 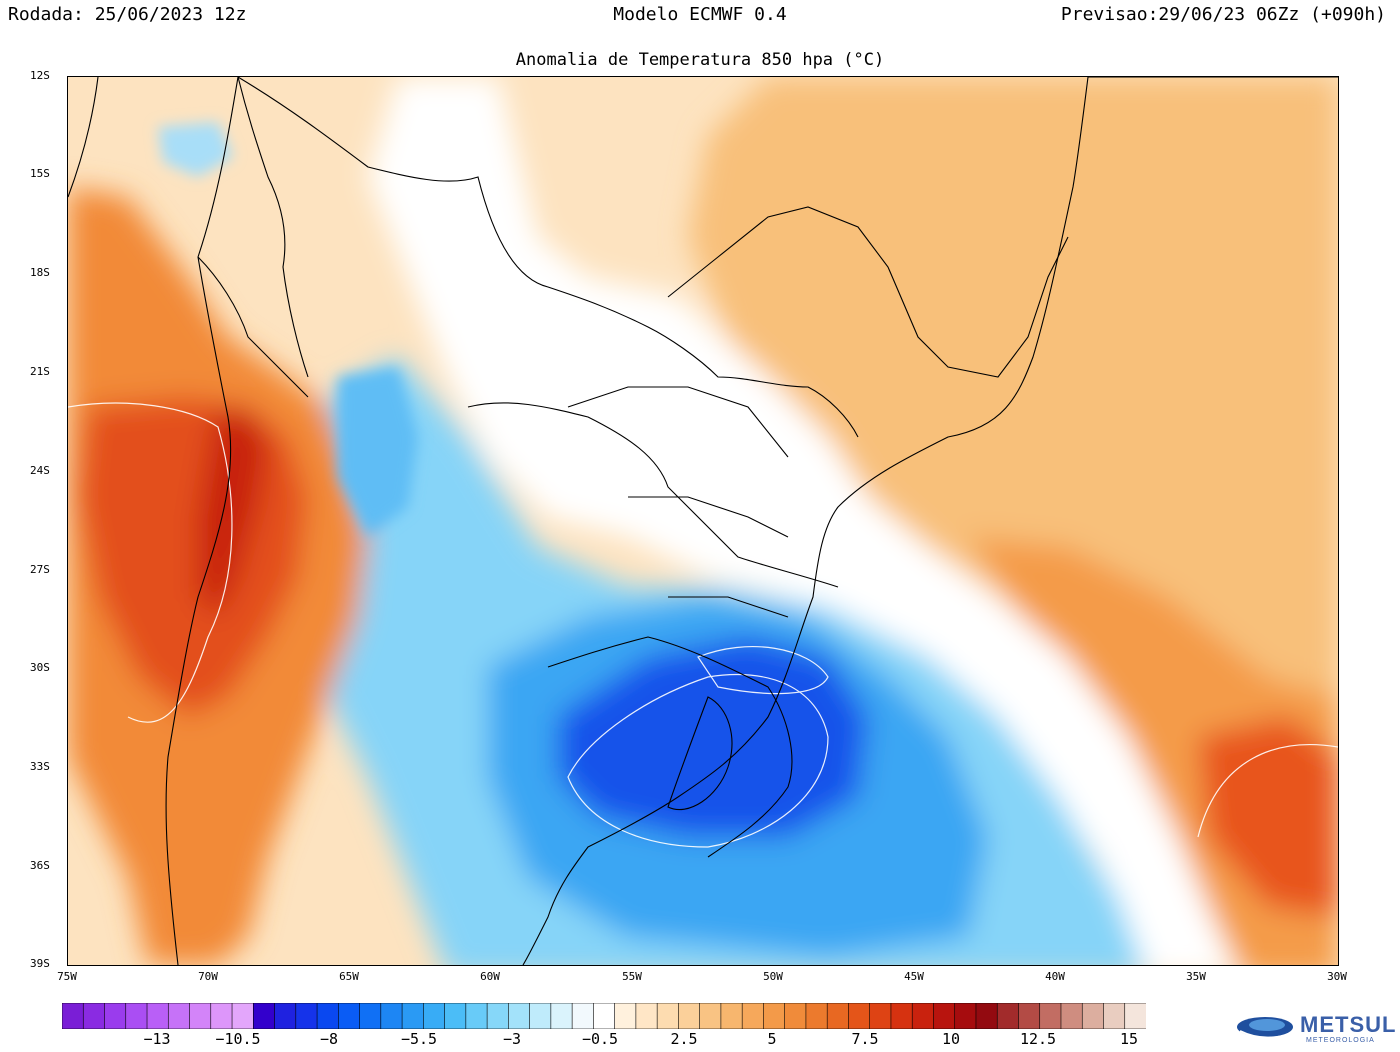 What do you see at coordinates (273, 227) in the screenshot?
I see `border-bolivia-peru` at bounding box center [273, 227].